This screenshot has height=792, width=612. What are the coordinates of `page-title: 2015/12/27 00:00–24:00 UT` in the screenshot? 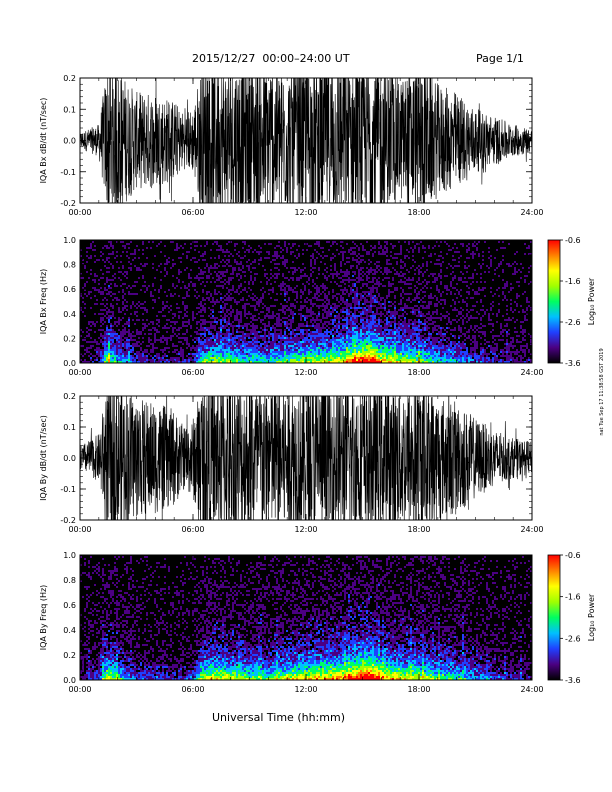 It's located at (271, 58).